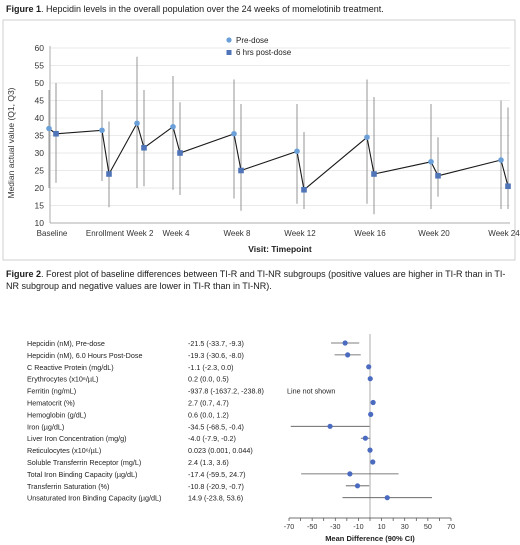 The width and height of the screenshot is (520, 545). What do you see at coordinates (405, 526) in the screenshot?
I see `x-tick-label: 30` at bounding box center [405, 526].